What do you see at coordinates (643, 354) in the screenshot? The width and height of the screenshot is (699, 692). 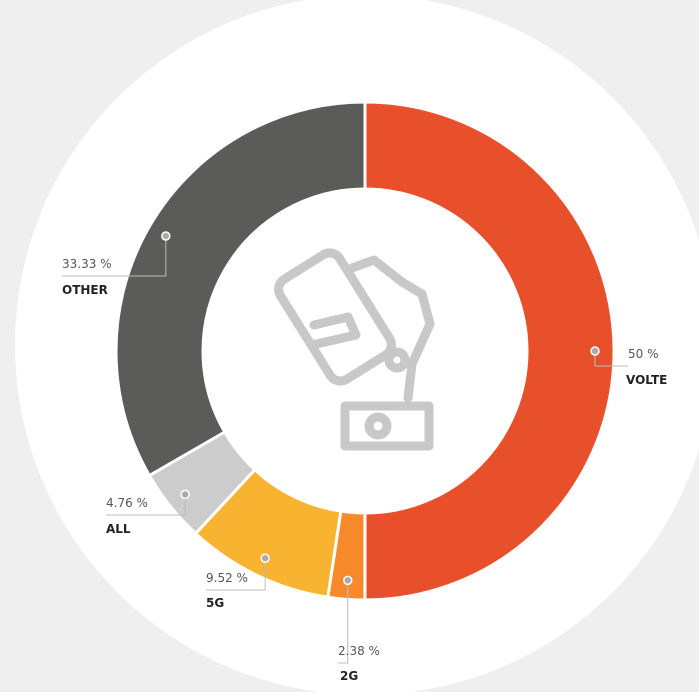 I see `value-label: 50 %` at bounding box center [643, 354].